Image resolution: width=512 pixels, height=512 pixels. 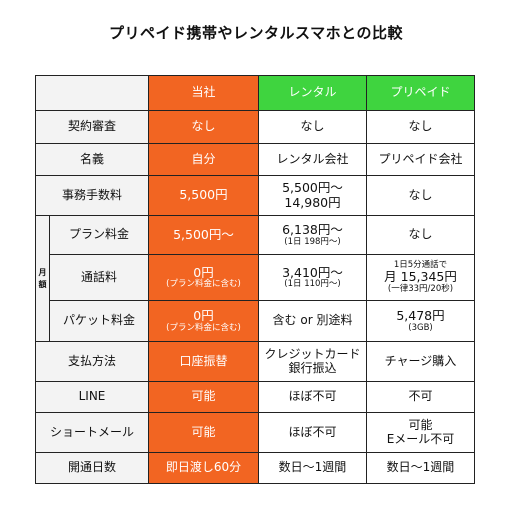 I want to click on prepaid-payment: チャージ購入, so click(x=420, y=361).